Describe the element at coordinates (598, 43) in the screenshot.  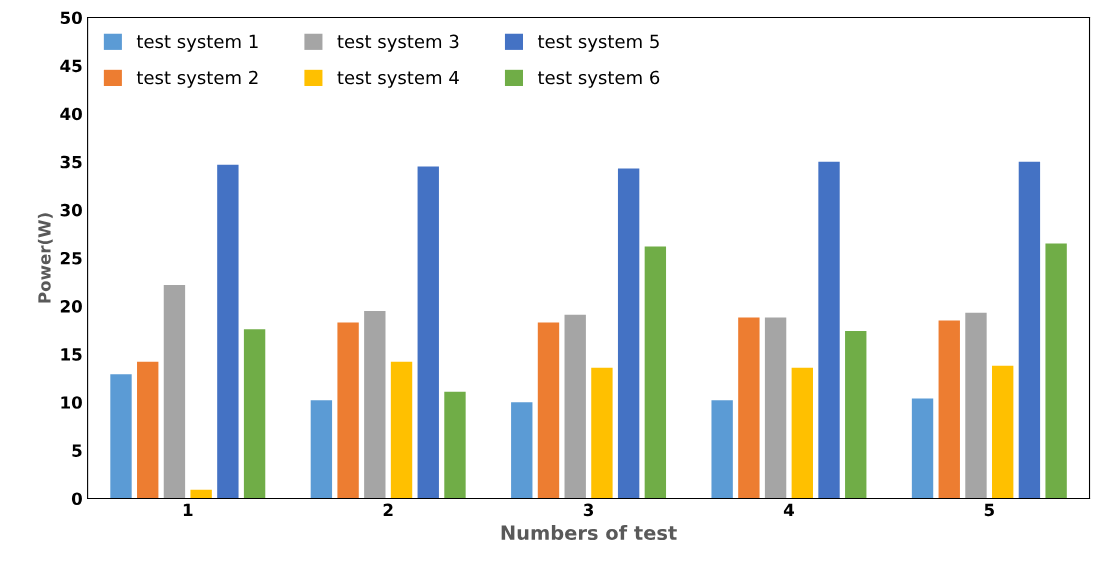
I see `legend-label: test system 5` at that location.